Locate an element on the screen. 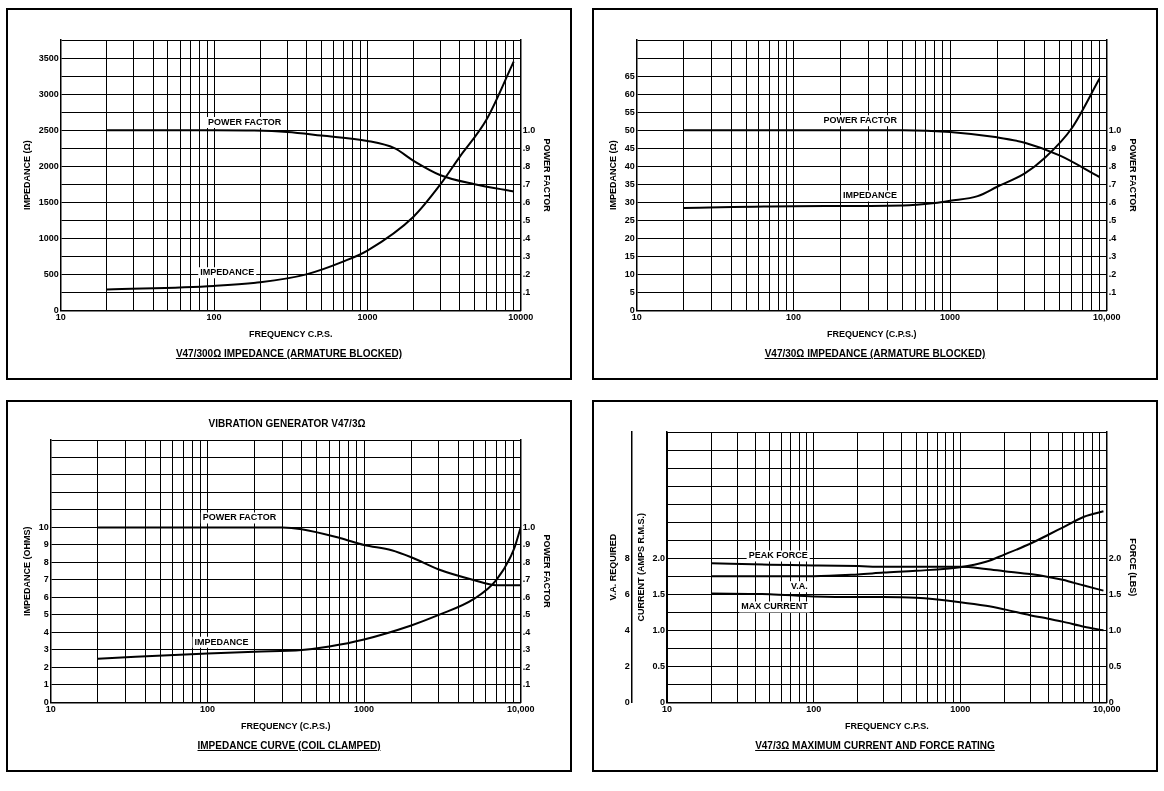 The image size is (1164, 791). y-tick-label: 40 is located at coordinates (629, 165).